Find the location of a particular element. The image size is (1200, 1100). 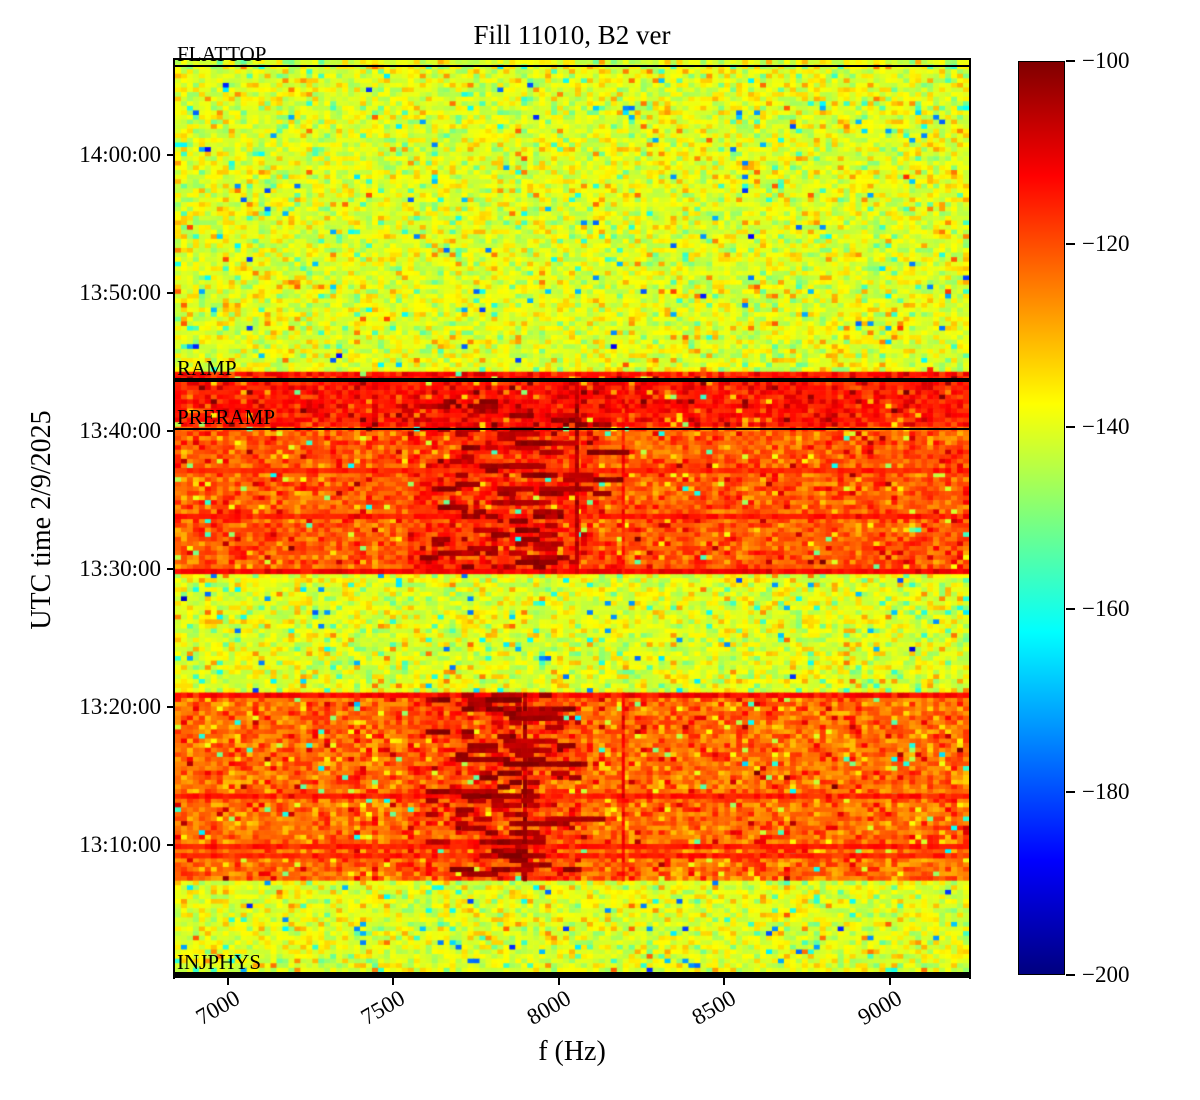

colorbar is located at coordinates (1041, 518).